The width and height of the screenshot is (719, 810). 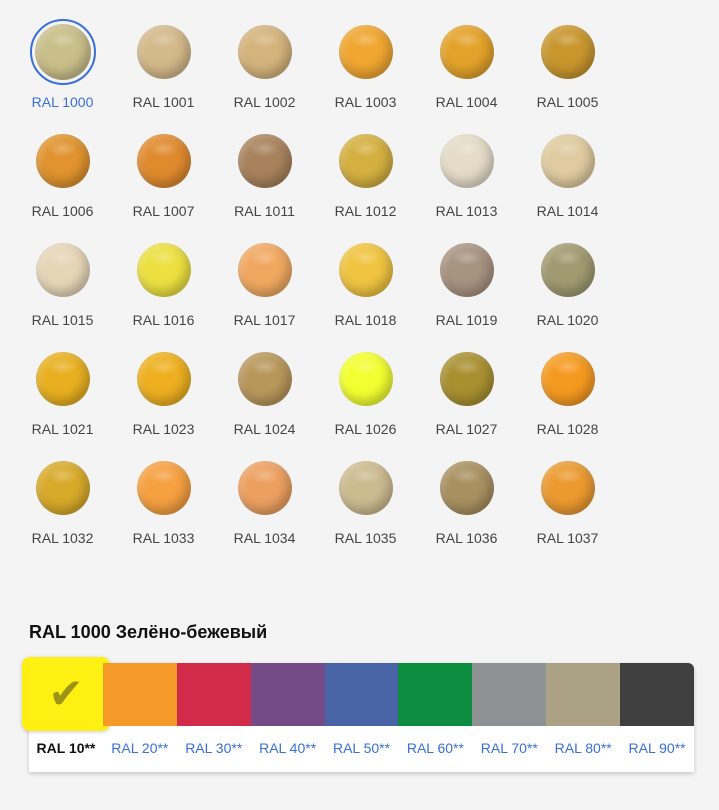 I want to click on color-swatch-item: RAL 1021, so click(x=62, y=395).